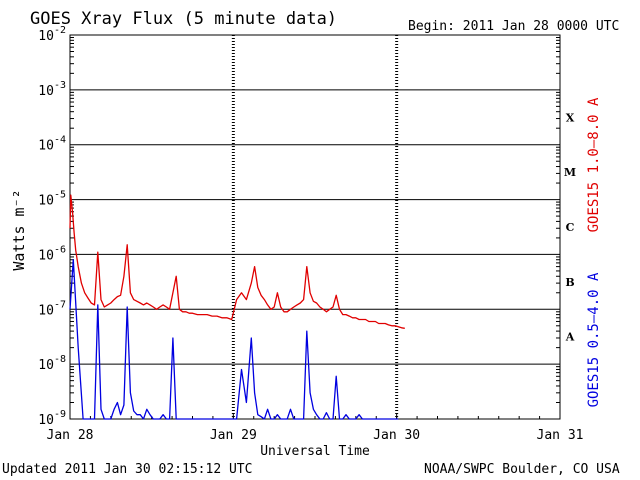  What do you see at coordinates (315, 428) in the screenshot?
I see `x-axis-ticks: Jan 28 Jan 29 Jan 30 Jan 31` at bounding box center [315, 428].